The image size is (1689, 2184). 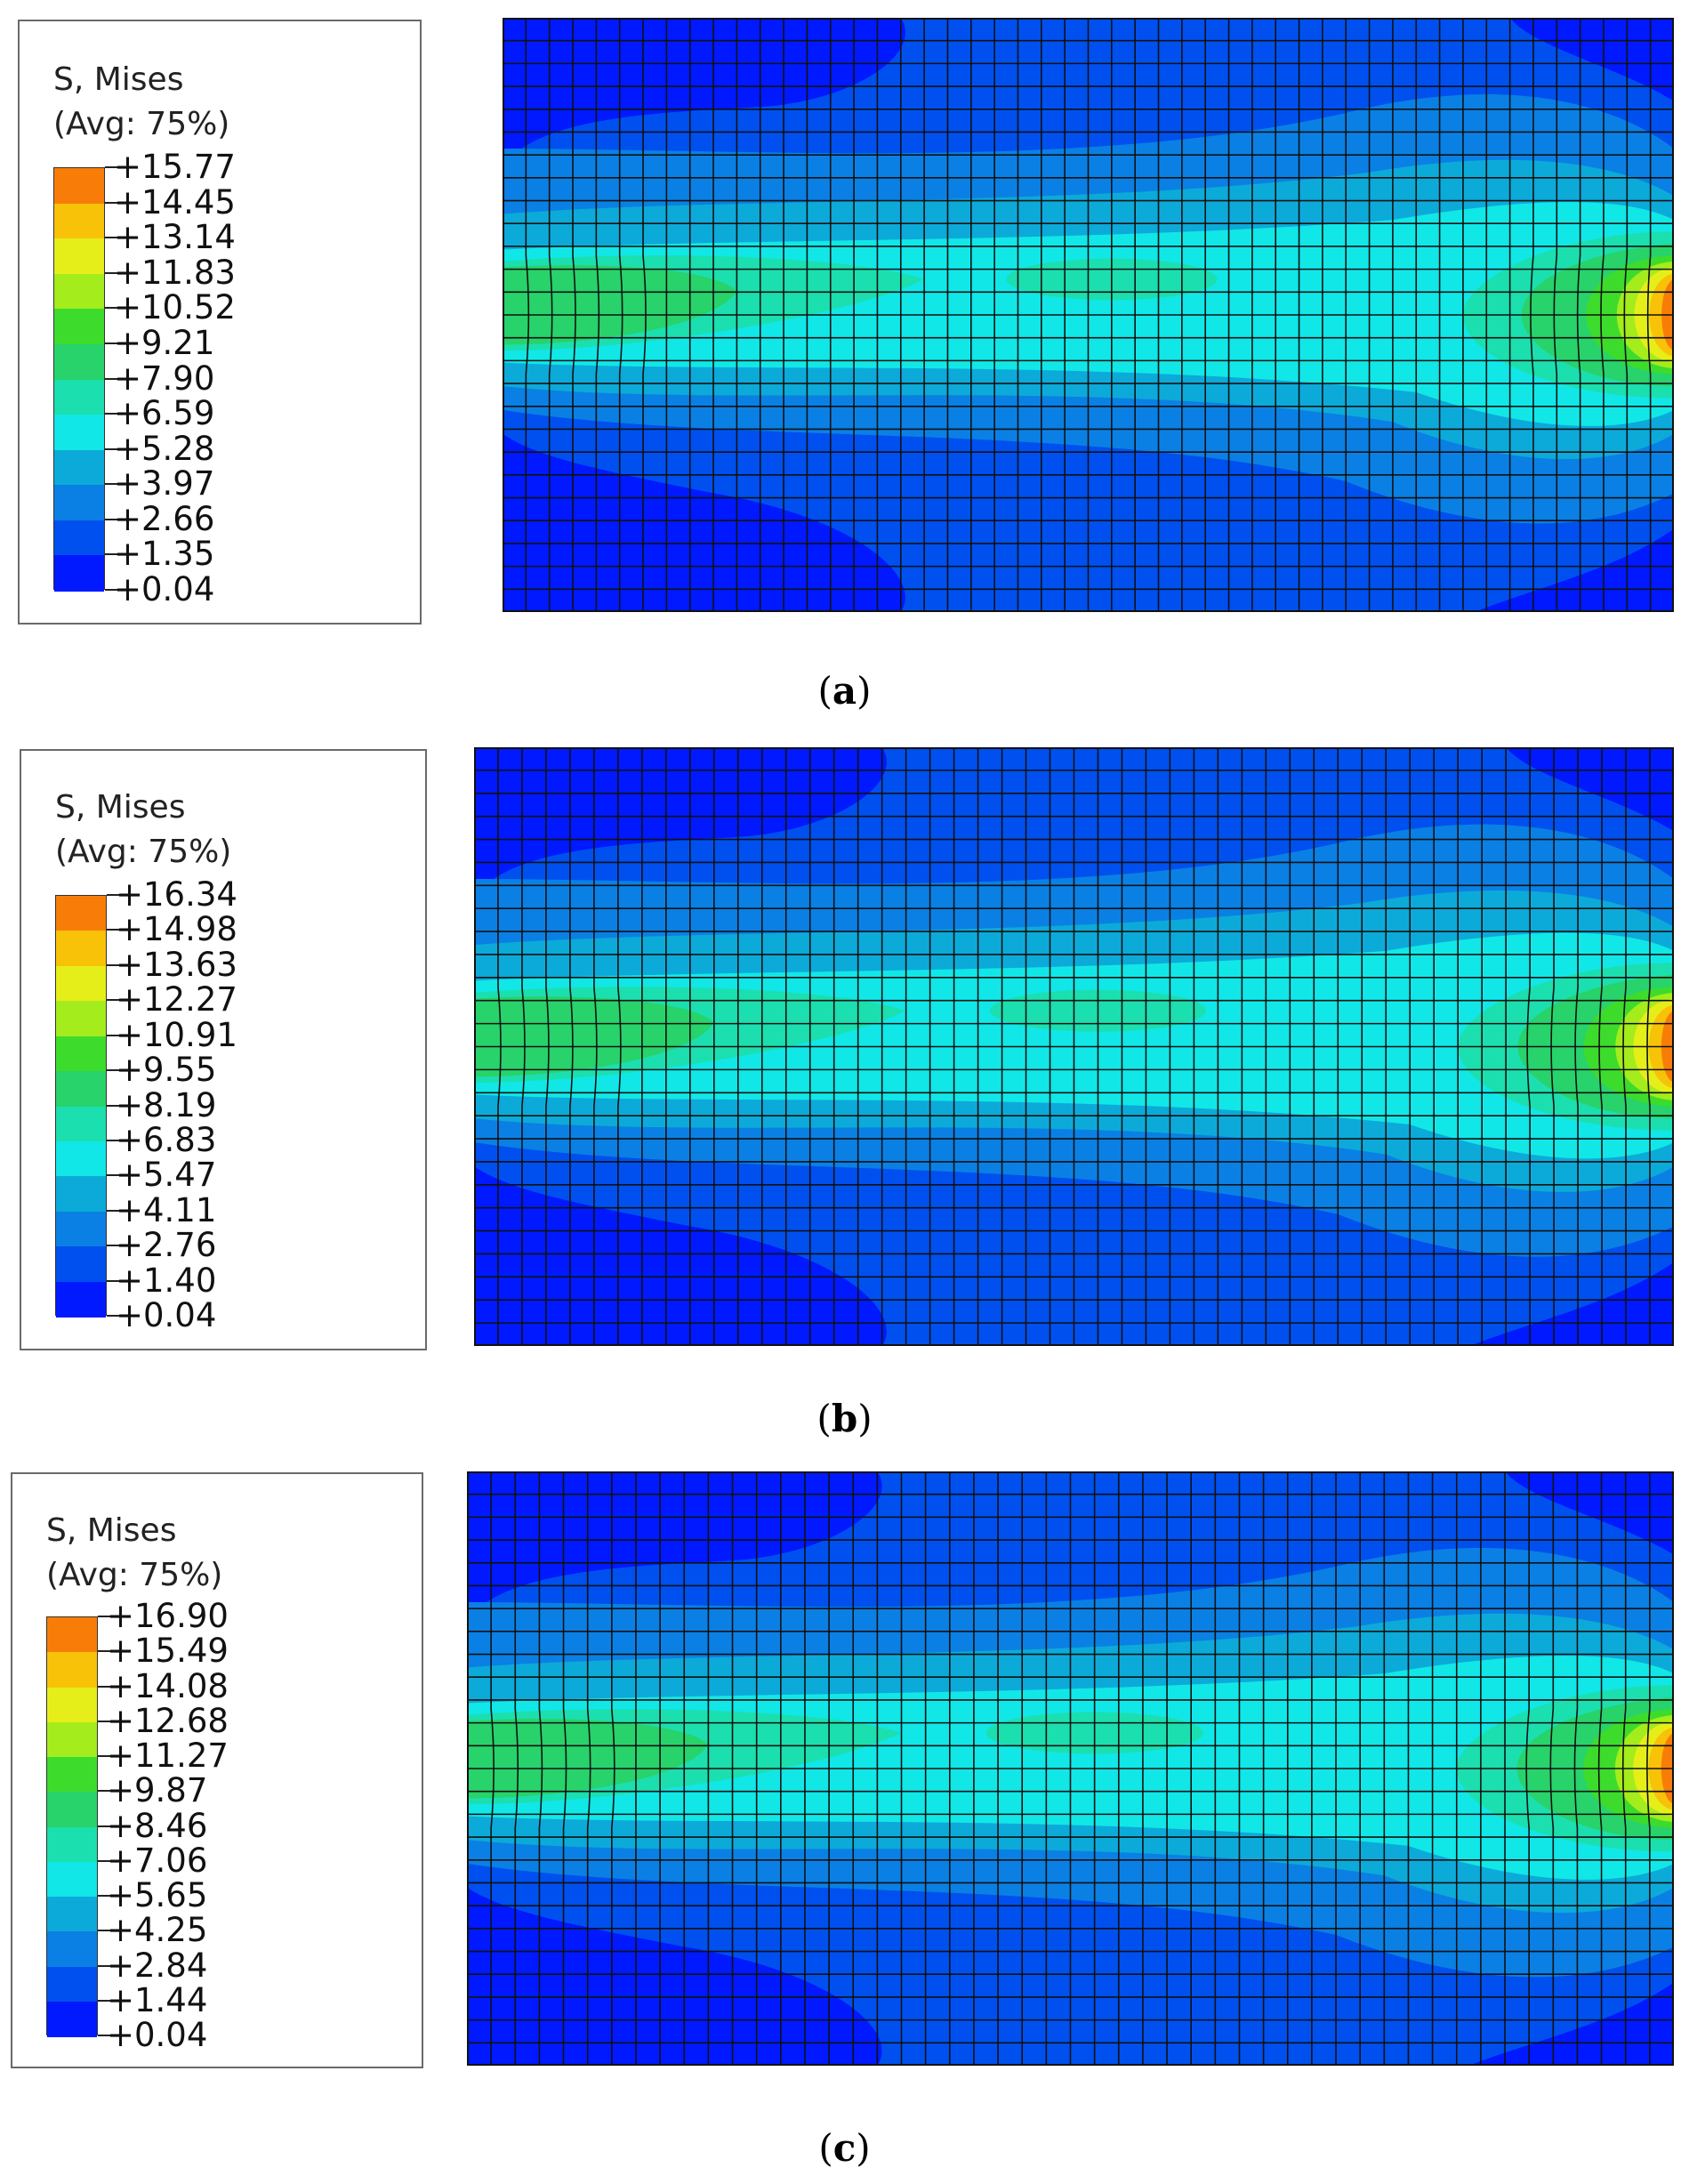 I want to click on colorbar-level-label: +14.98, so click(x=176, y=930).